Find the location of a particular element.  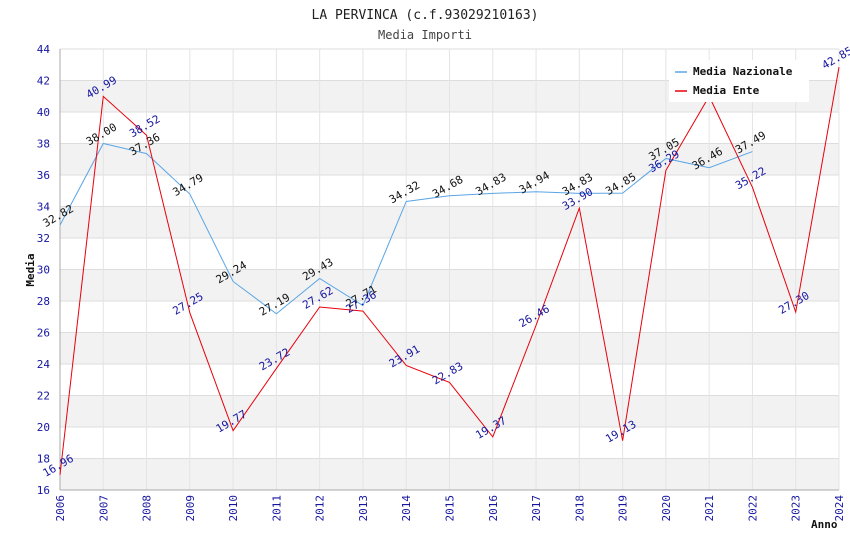

x-axis-label: Anno is located at coordinates (824, 524).